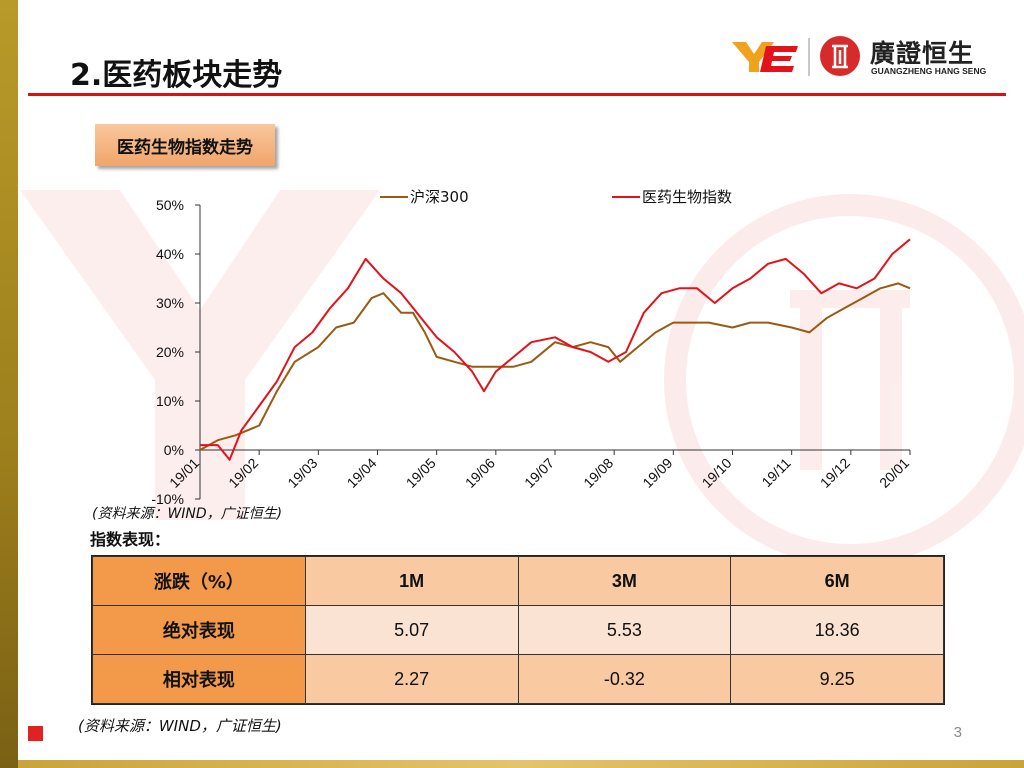  Describe the element at coordinates (167, 499) in the screenshot. I see `y-tick-label: -10%` at that location.